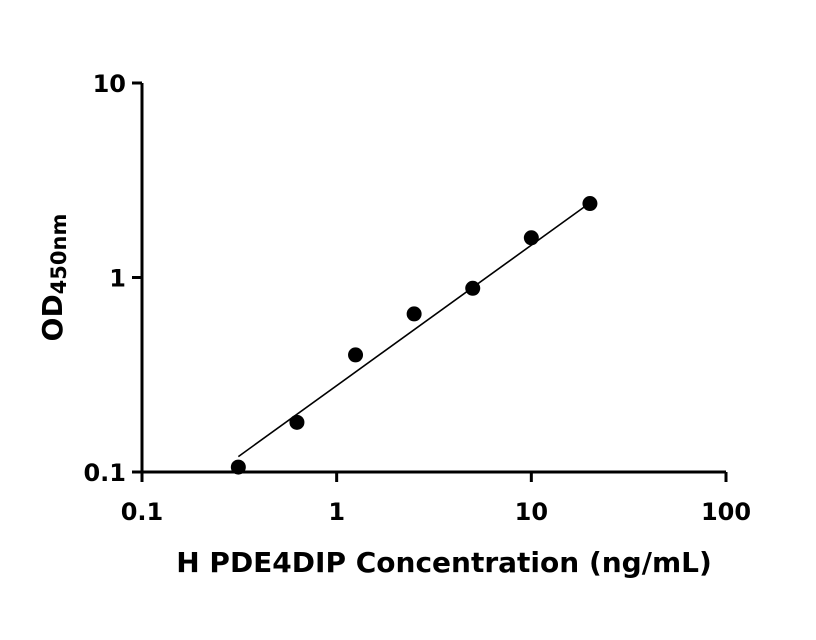 The width and height of the screenshot is (816, 640). Describe the element at coordinates (142, 512) in the screenshot. I see `x-tick-label: 0.1` at that location.